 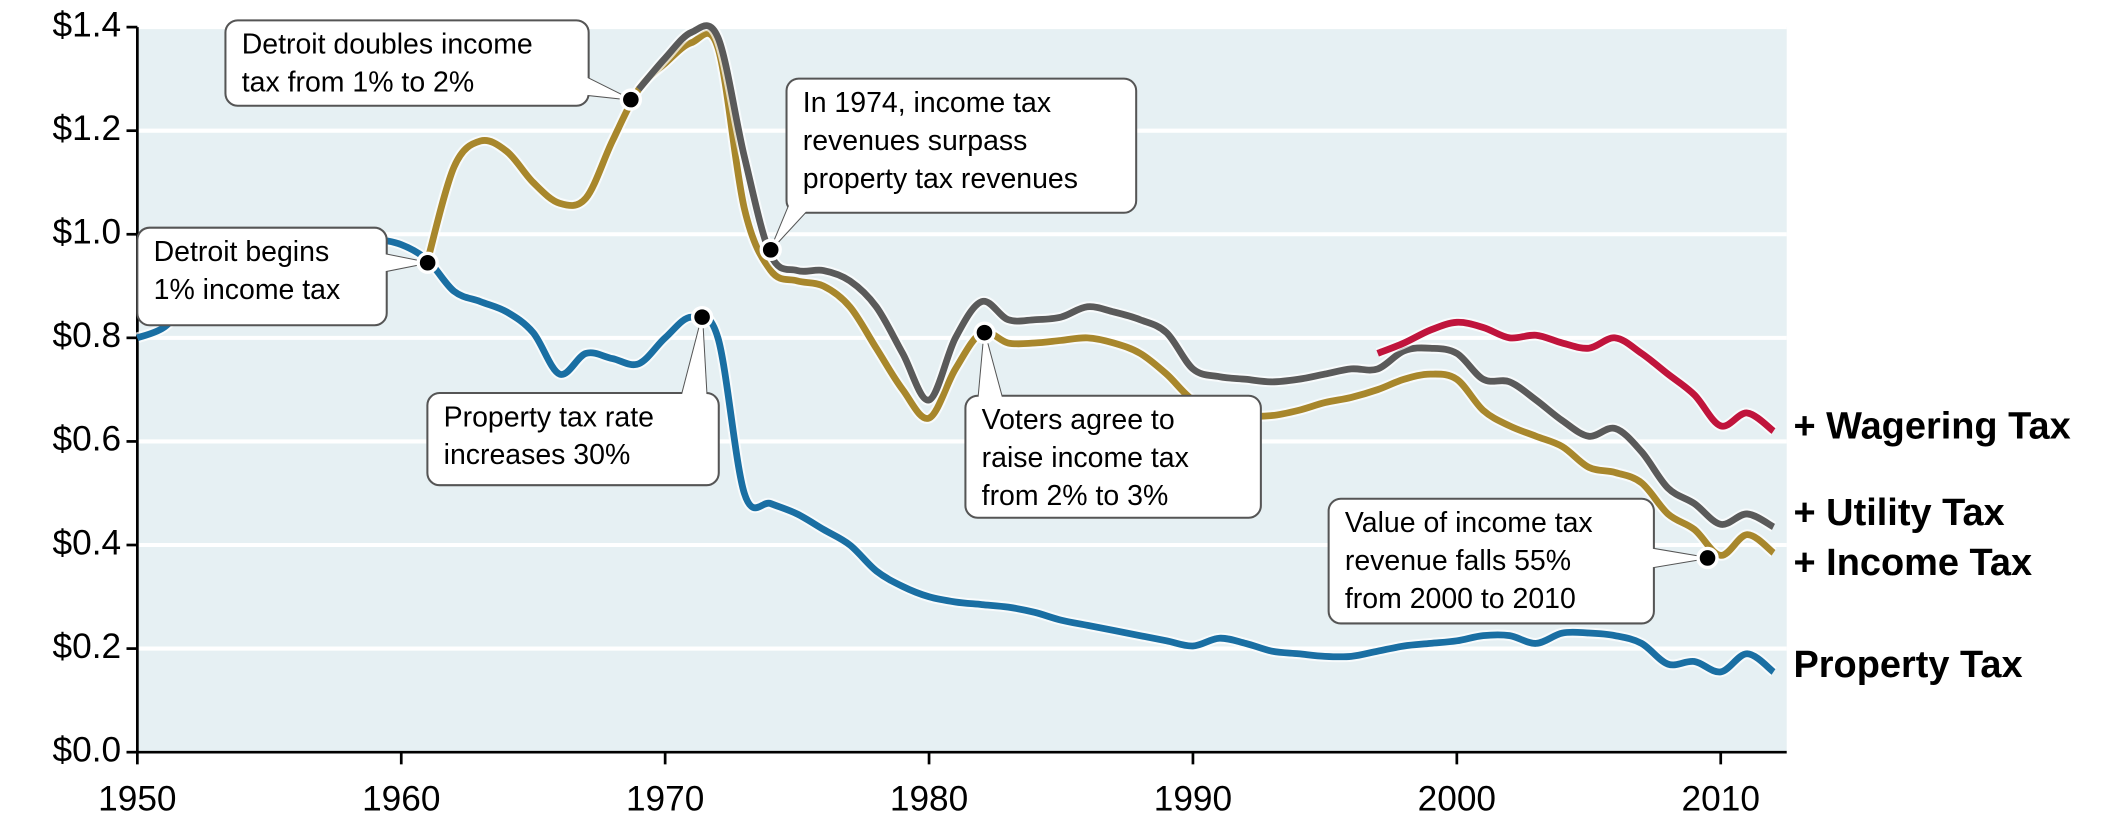 I want to click on y-tick-label: $0.0, so click(x=87, y=749).